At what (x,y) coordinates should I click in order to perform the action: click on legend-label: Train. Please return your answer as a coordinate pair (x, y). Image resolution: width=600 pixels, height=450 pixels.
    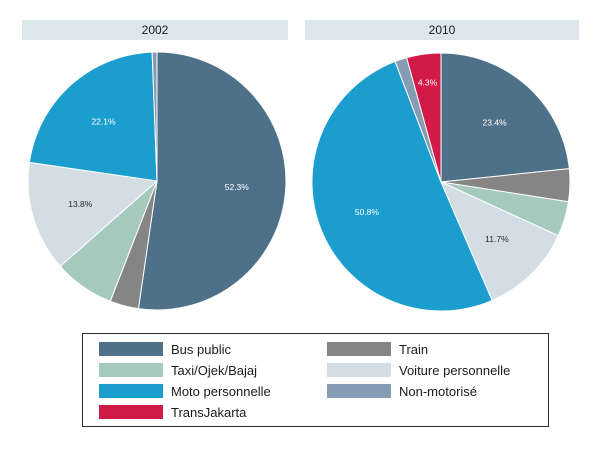
    Looking at the image, I should click on (414, 349).